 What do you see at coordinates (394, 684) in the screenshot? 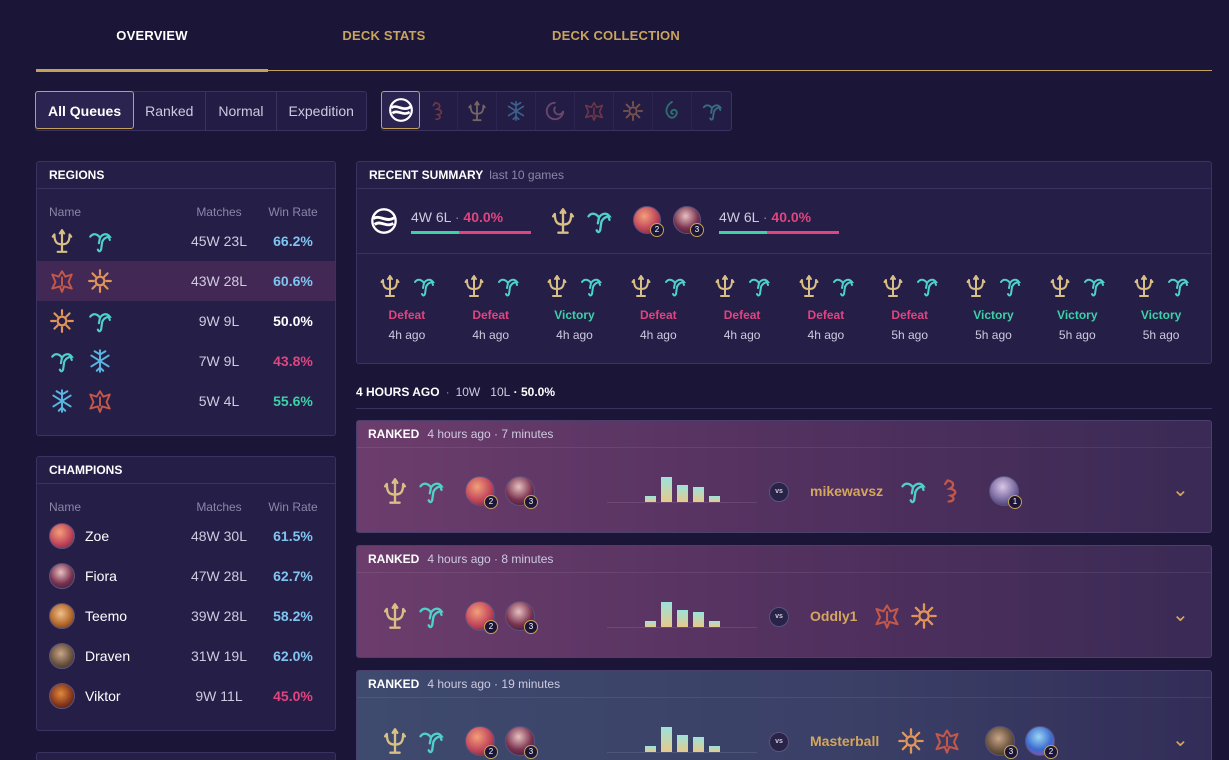
I see `match-queue: RANKED` at bounding box center [394, 684].